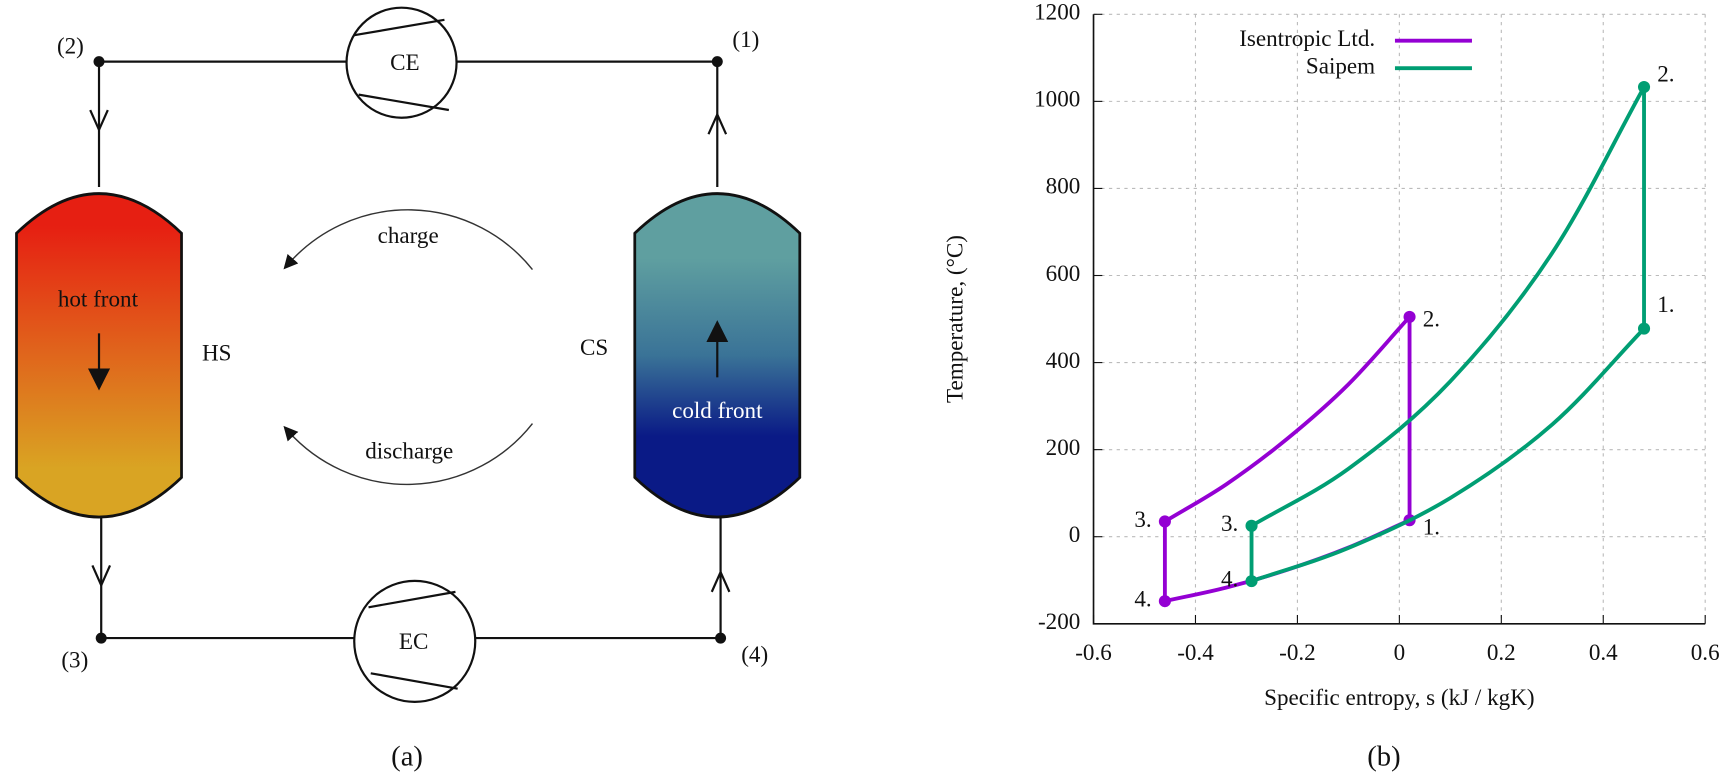 The image size is (1725, 780). I want to click on y-axis-label: Temperature, (°C), so click(954, 319).